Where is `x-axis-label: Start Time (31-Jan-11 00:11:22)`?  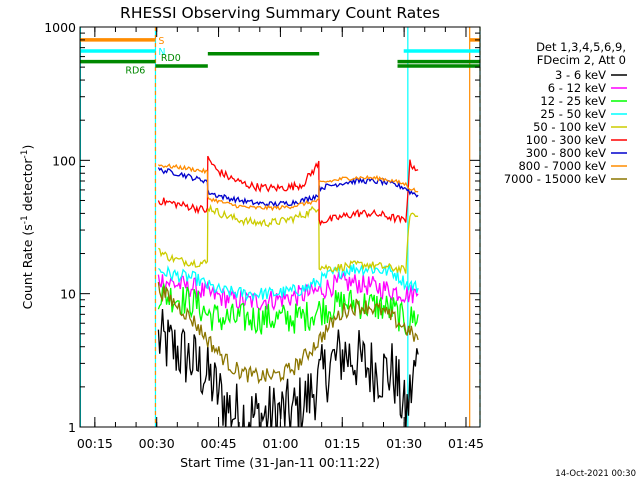 x-axis-label: Start Time (31-Jan-11 00:11:22) is located at coordinates (280, 462).